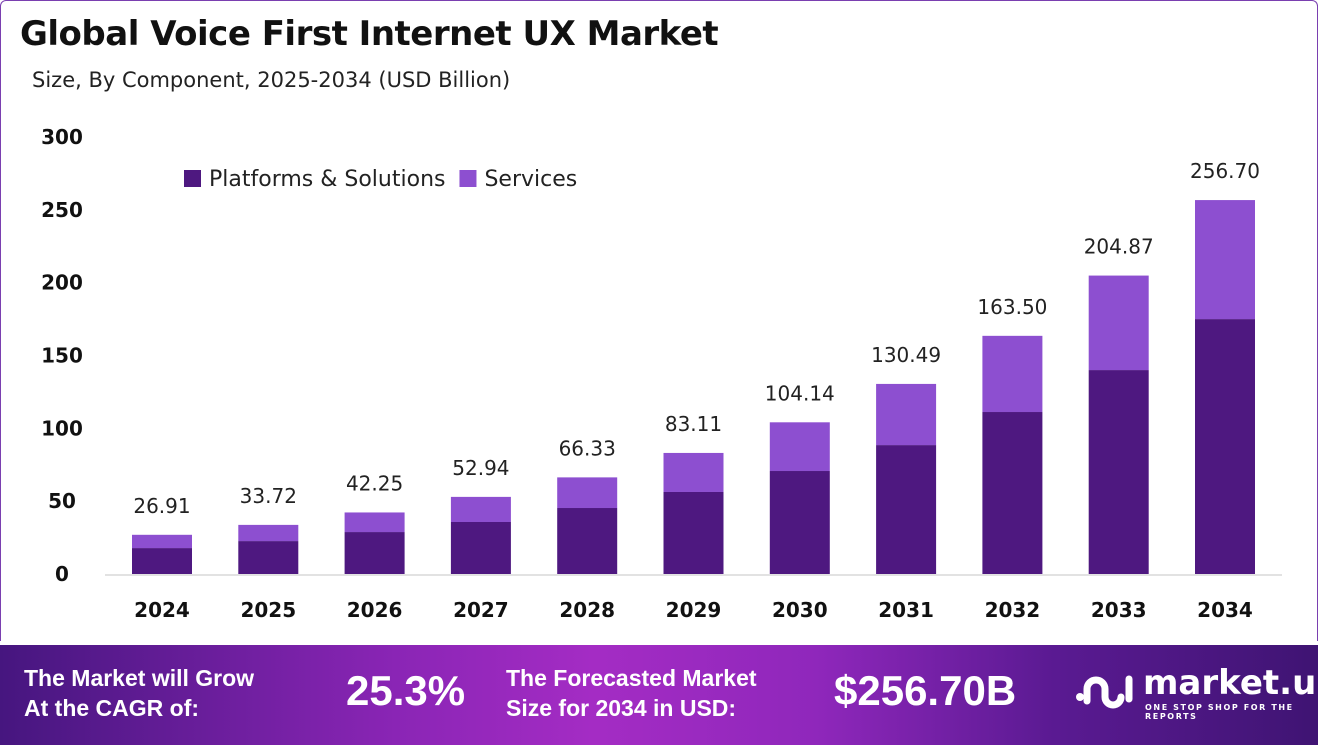 The height and width of the screenshot is (745, 1318). I want to click on data-label: 256.70, so click(1225, 171).